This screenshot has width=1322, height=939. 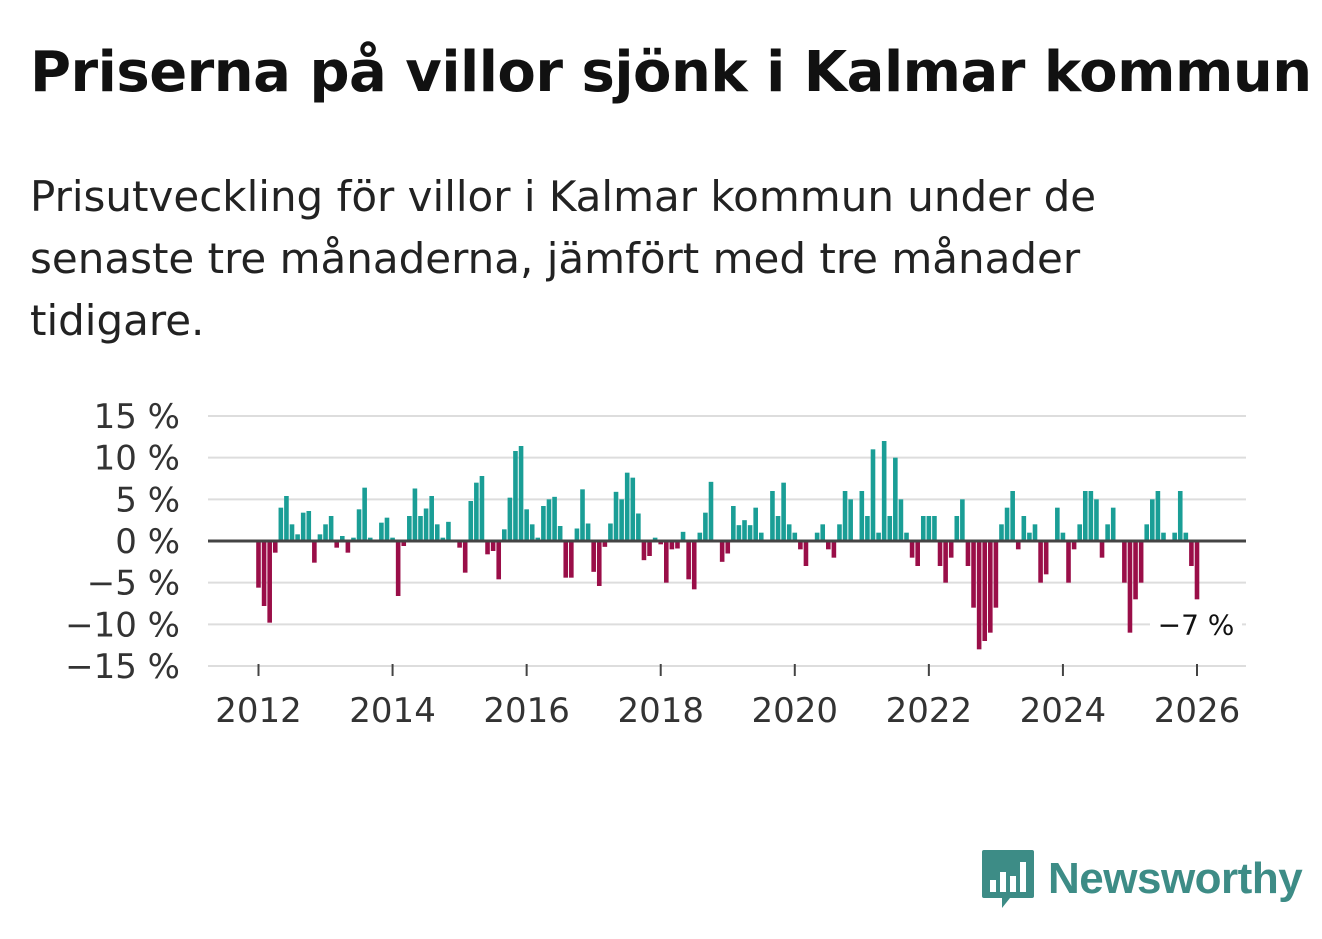 What do you see at coordinates (1008, 879) in the screenshot?
I see `bar-chart-speech-bubble-icon` at bounding box center [1008, 879].